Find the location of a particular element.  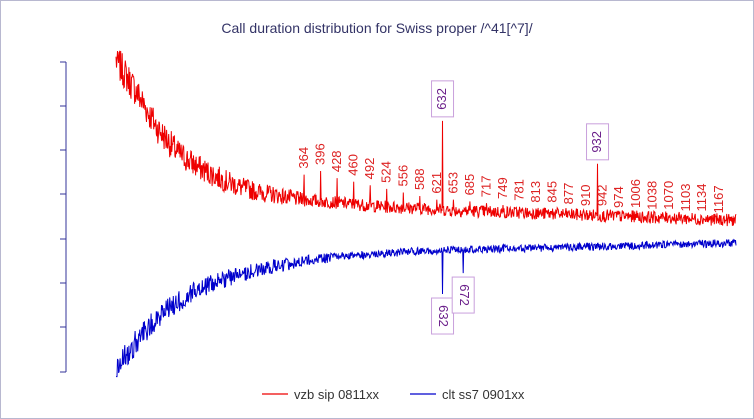

peak-label: 1103 is located at coordinates (685, 198).